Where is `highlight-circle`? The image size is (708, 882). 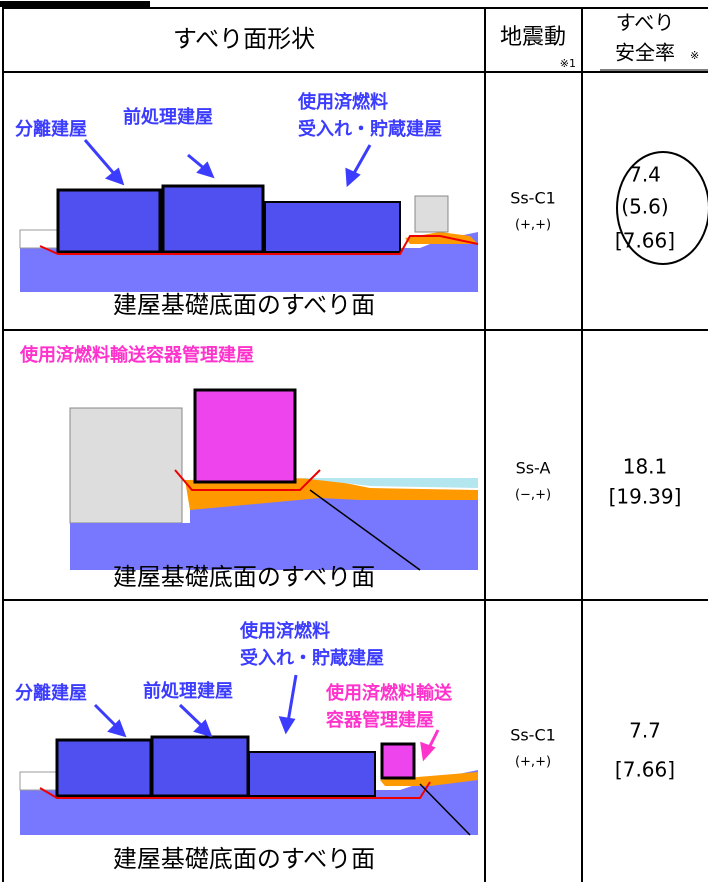 highlight-circle is located at coordinates (662, 208).